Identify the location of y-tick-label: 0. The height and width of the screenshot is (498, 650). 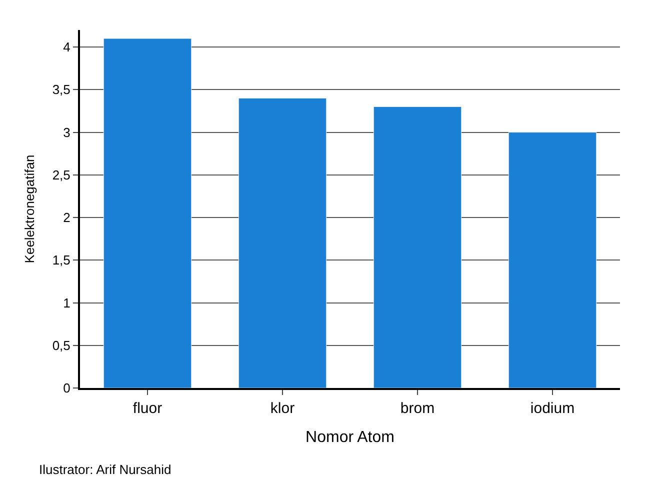
(66, 388).